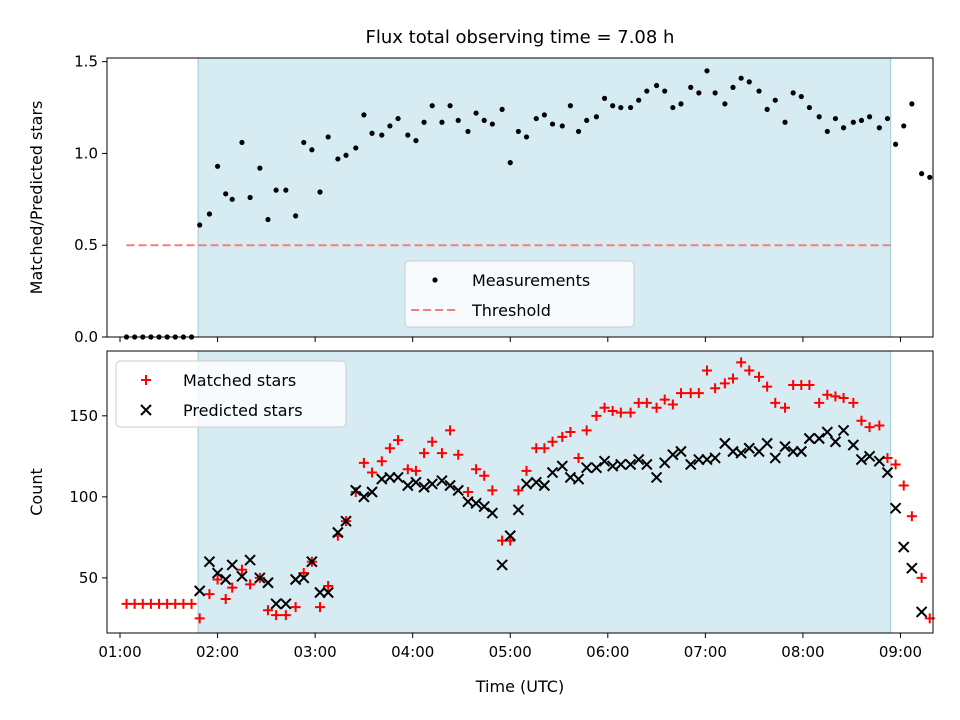  What do you see at coordinates (243, 410) in the screenshot?
I see `legend-label: Predicted stars` at bounding box center [243, 410].